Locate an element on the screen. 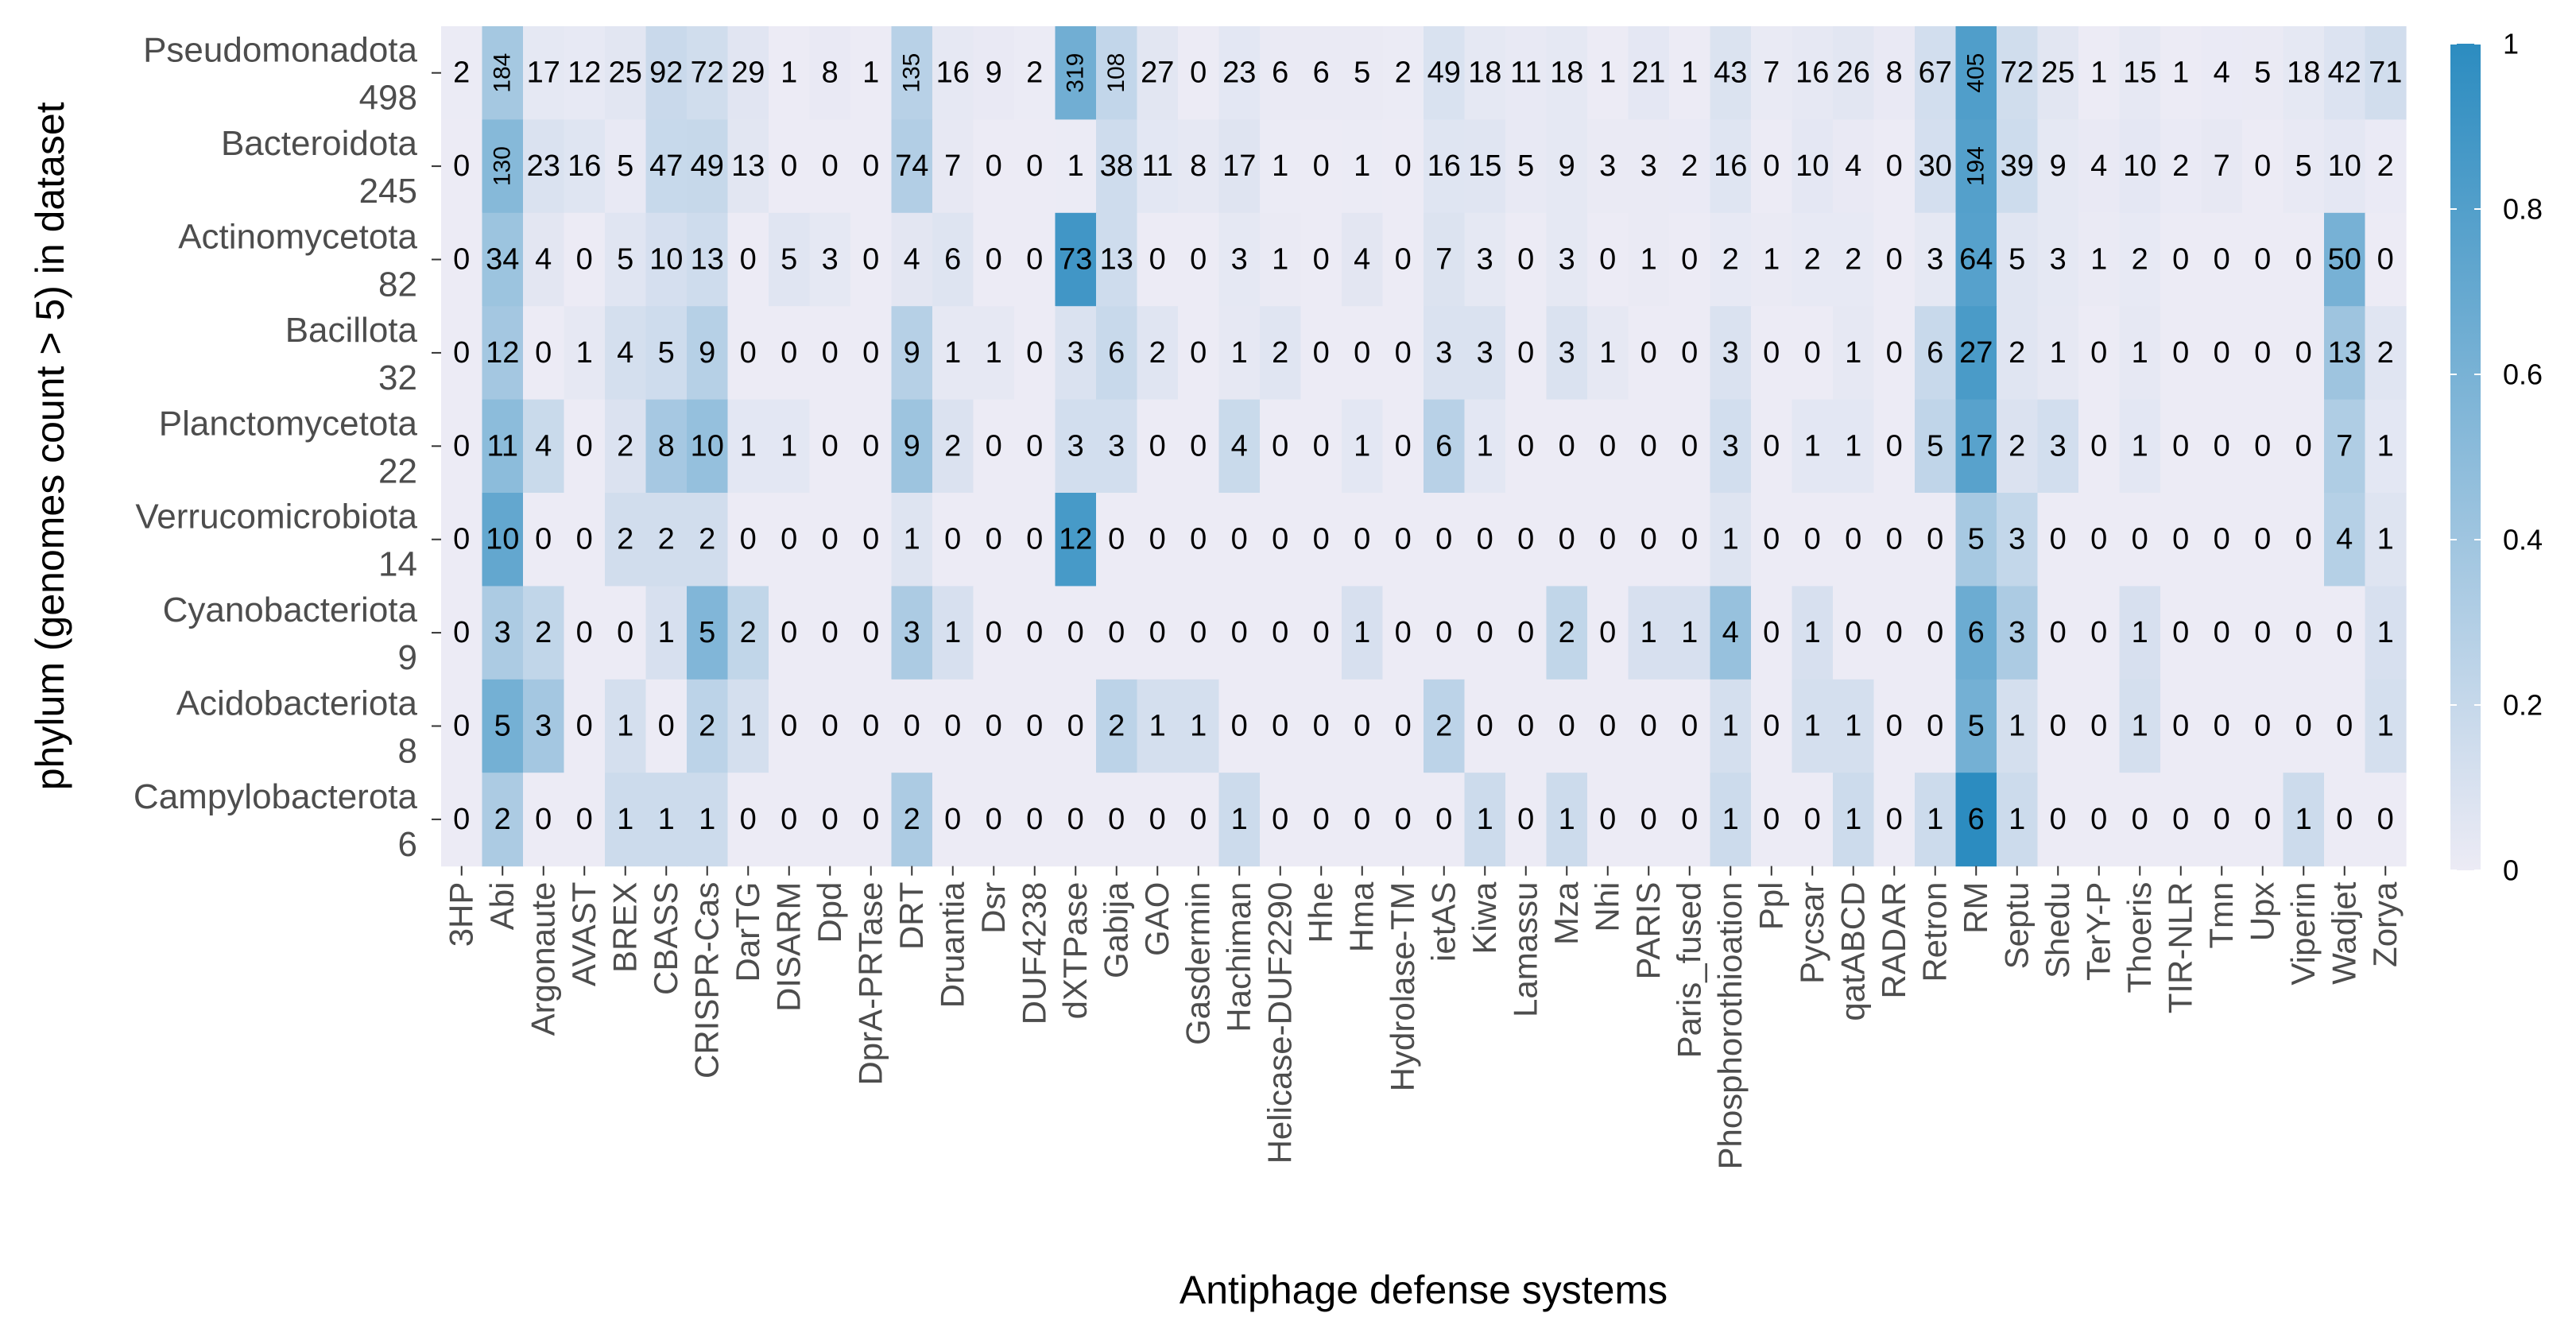 This screenshot has width=2576, height=1344. cell-value-label: 17 is located at coordinates (543, 73).